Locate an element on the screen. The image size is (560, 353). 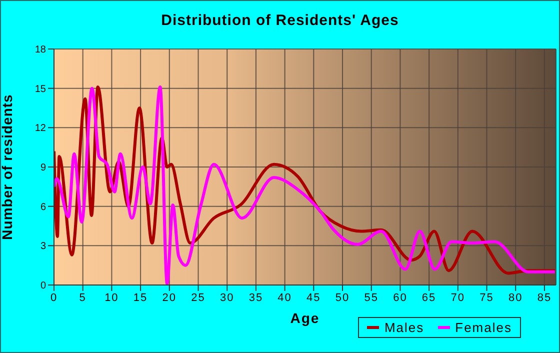
y-tick-label: 3 is located at coordinates (43, 246).